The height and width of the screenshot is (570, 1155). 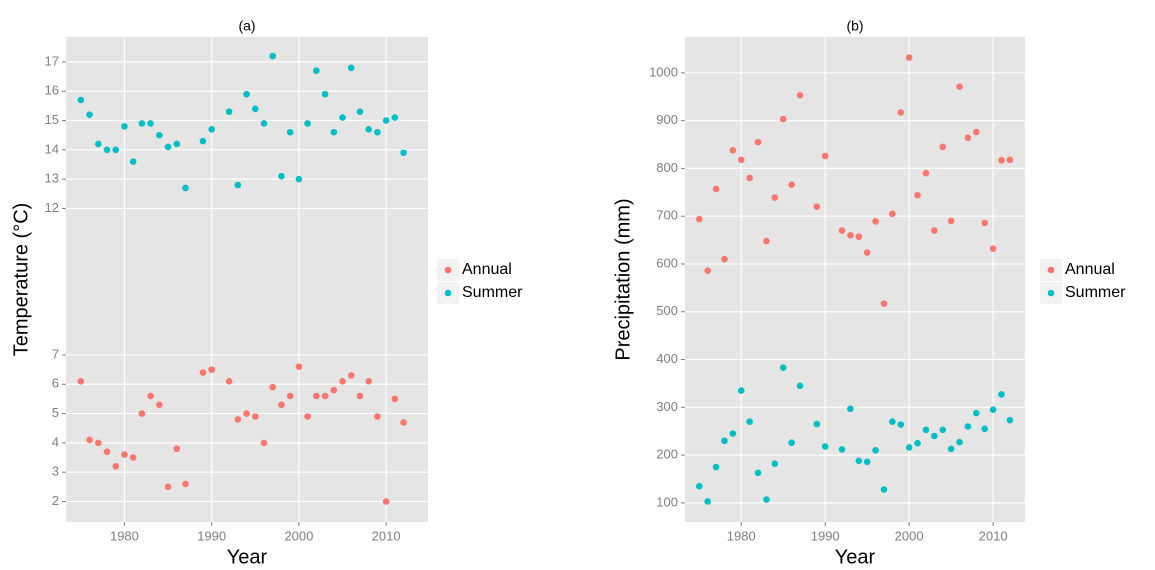 I want to click on legend-label: Summer, so click(x=492, y=292).